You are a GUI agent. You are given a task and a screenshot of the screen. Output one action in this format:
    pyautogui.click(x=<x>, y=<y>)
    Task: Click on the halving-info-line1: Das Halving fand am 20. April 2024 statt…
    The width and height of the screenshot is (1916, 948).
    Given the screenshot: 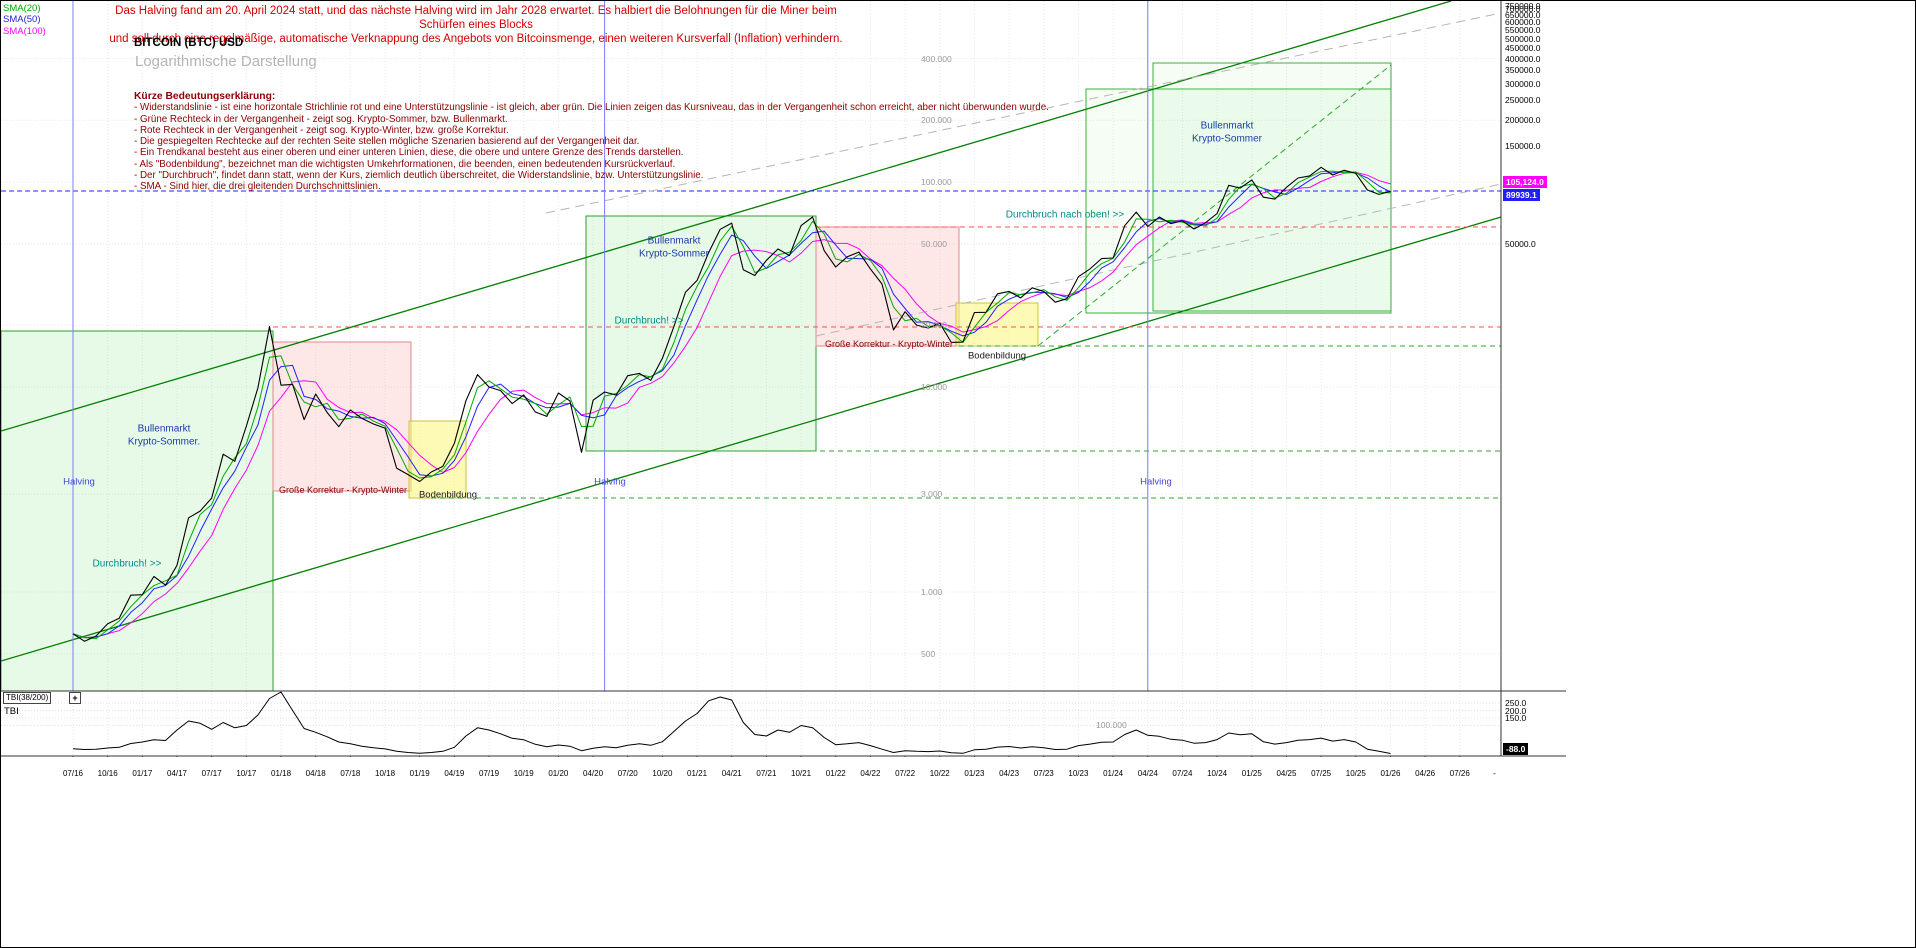 What is the action you would take?
    pyautogui.click(x=476, y=18)
    